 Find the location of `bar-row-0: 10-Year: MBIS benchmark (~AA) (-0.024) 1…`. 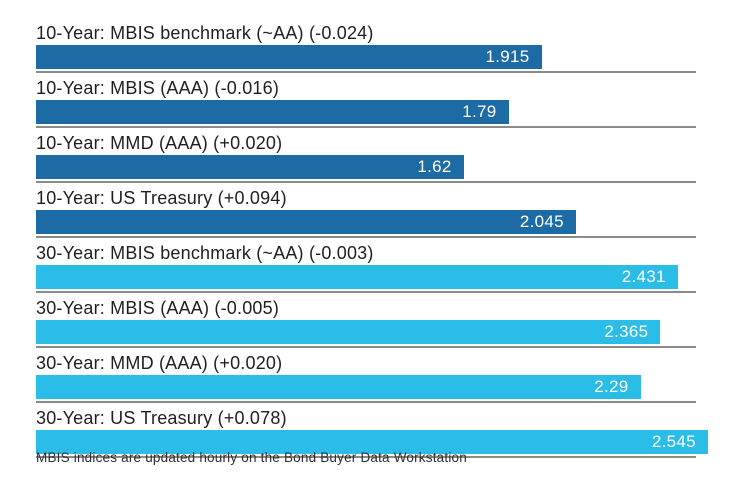

bar-row-0: 10-Year: MBIS benchmark (~AA) (-0.024) 1… is located at coordinates (372, 47).